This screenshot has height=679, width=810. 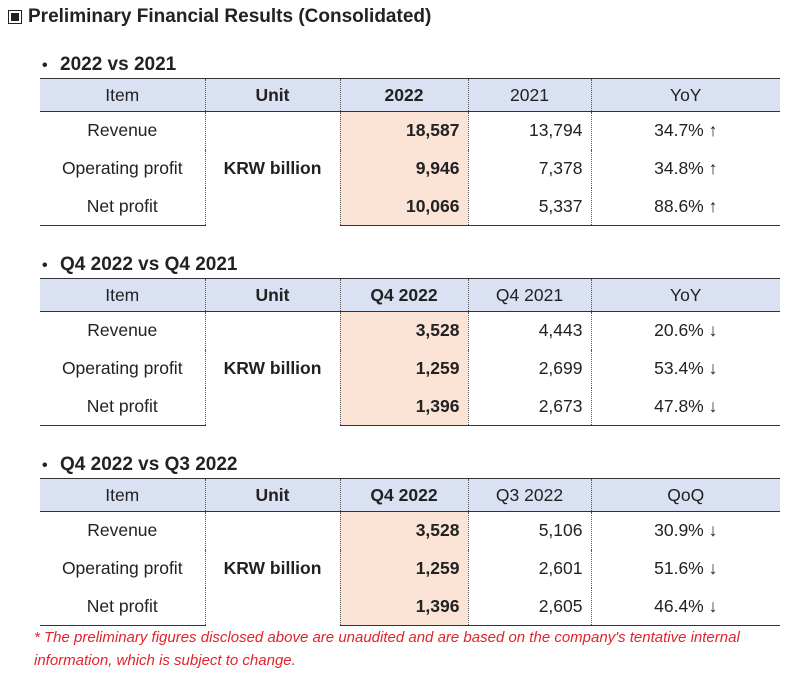 I want to click on table-row: Net profit 1,396 2,605 46.4% ↓, so click(x=410, y=606).